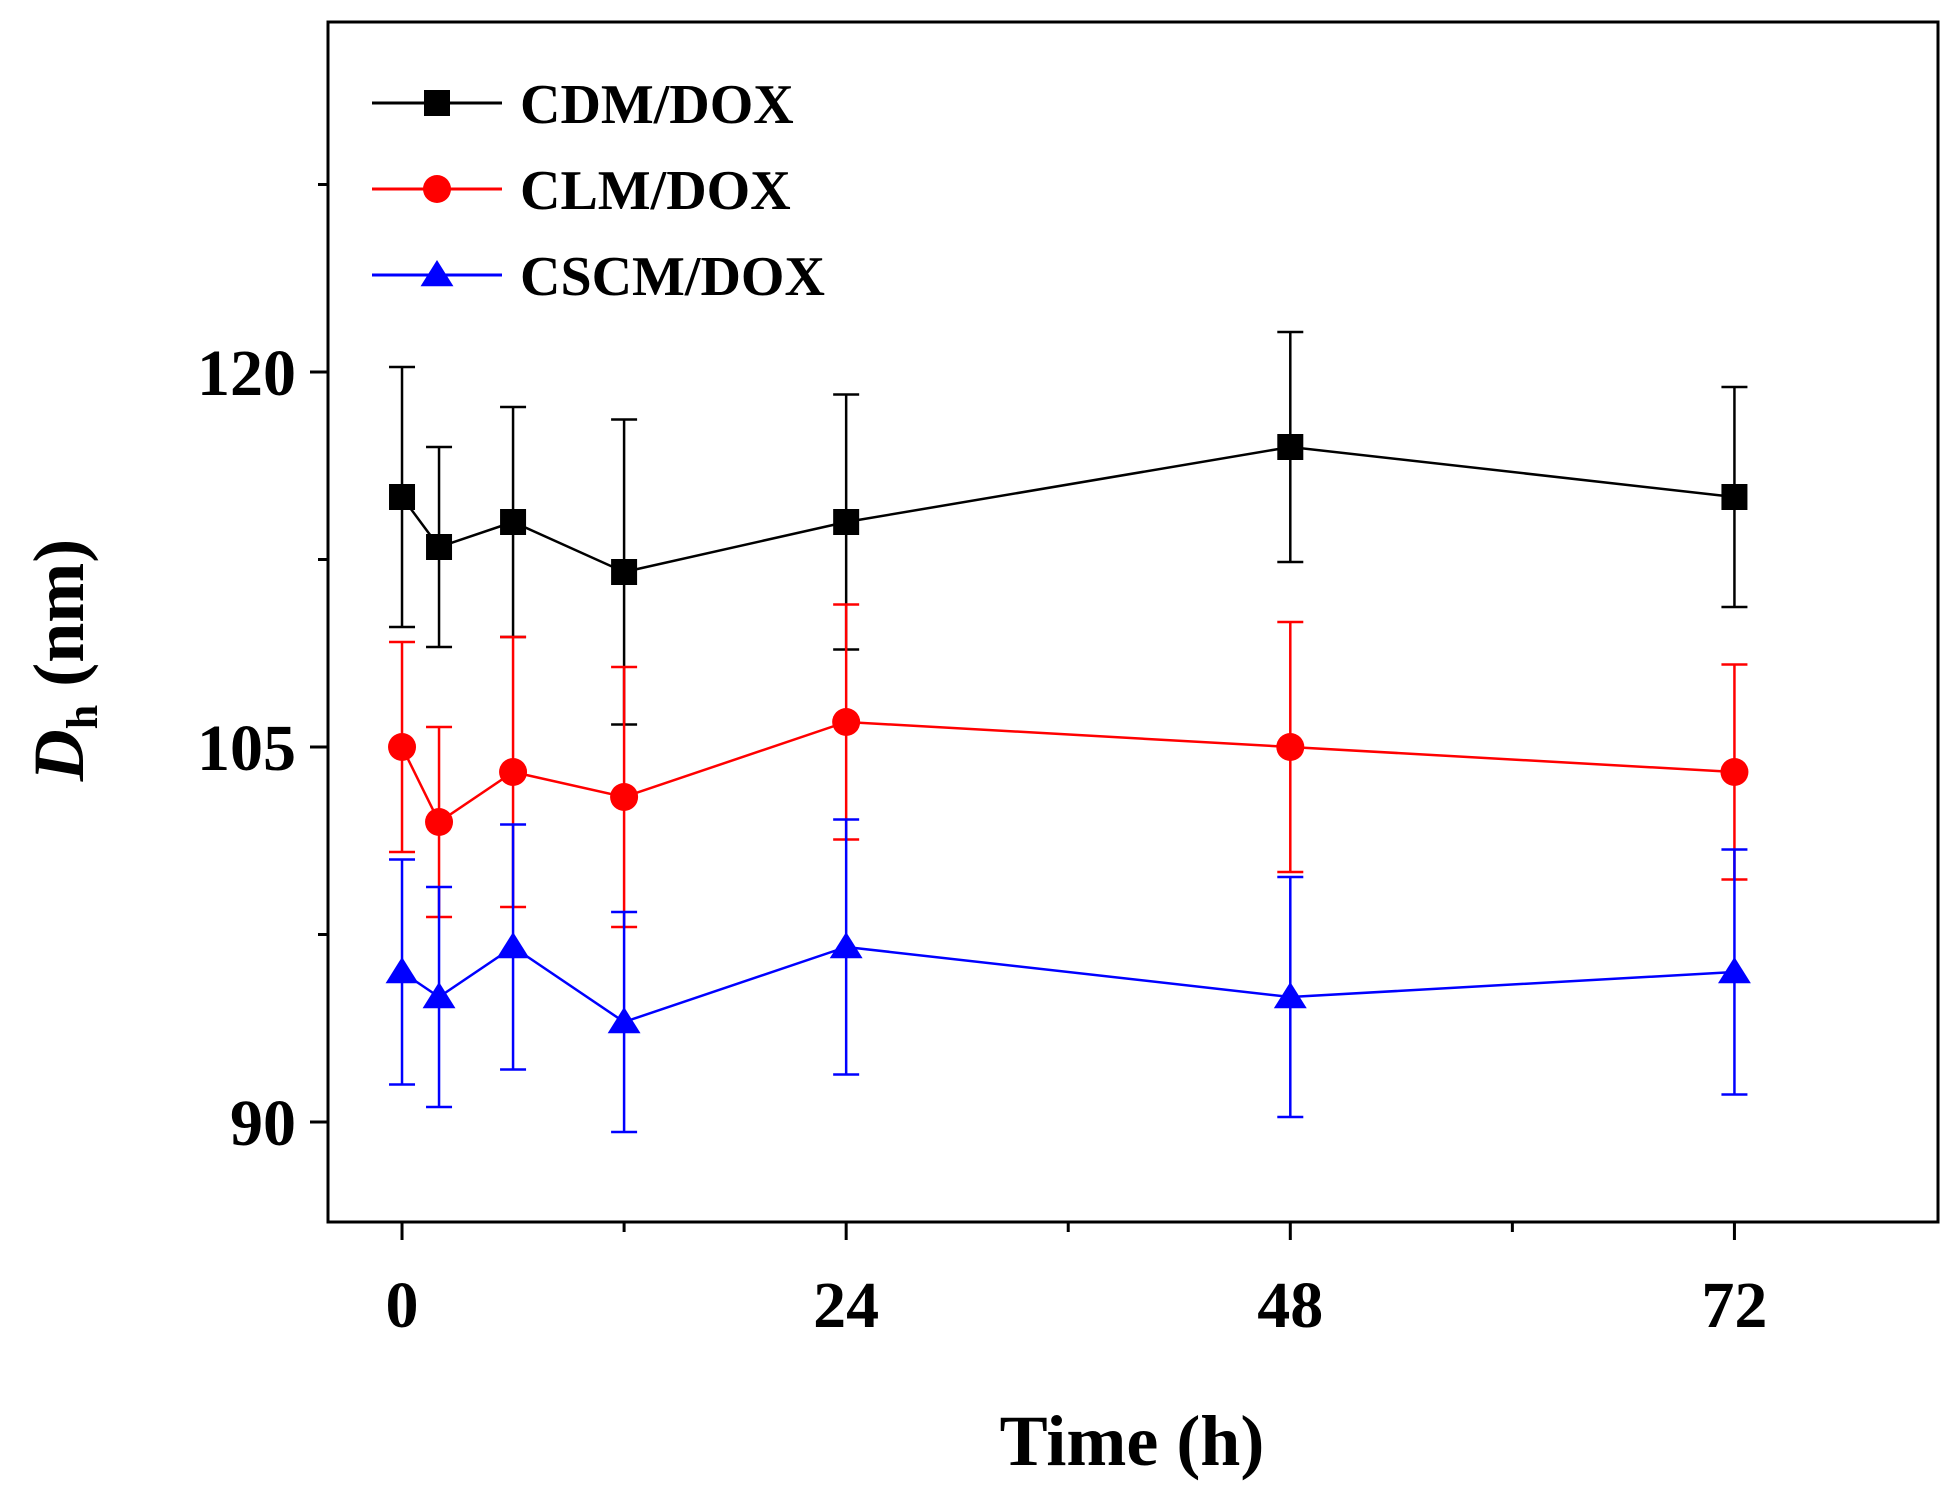 The image size is (1958, 1486). I want to click on legend-item-clm-dox: CLM/DOX, so click(581, 191).